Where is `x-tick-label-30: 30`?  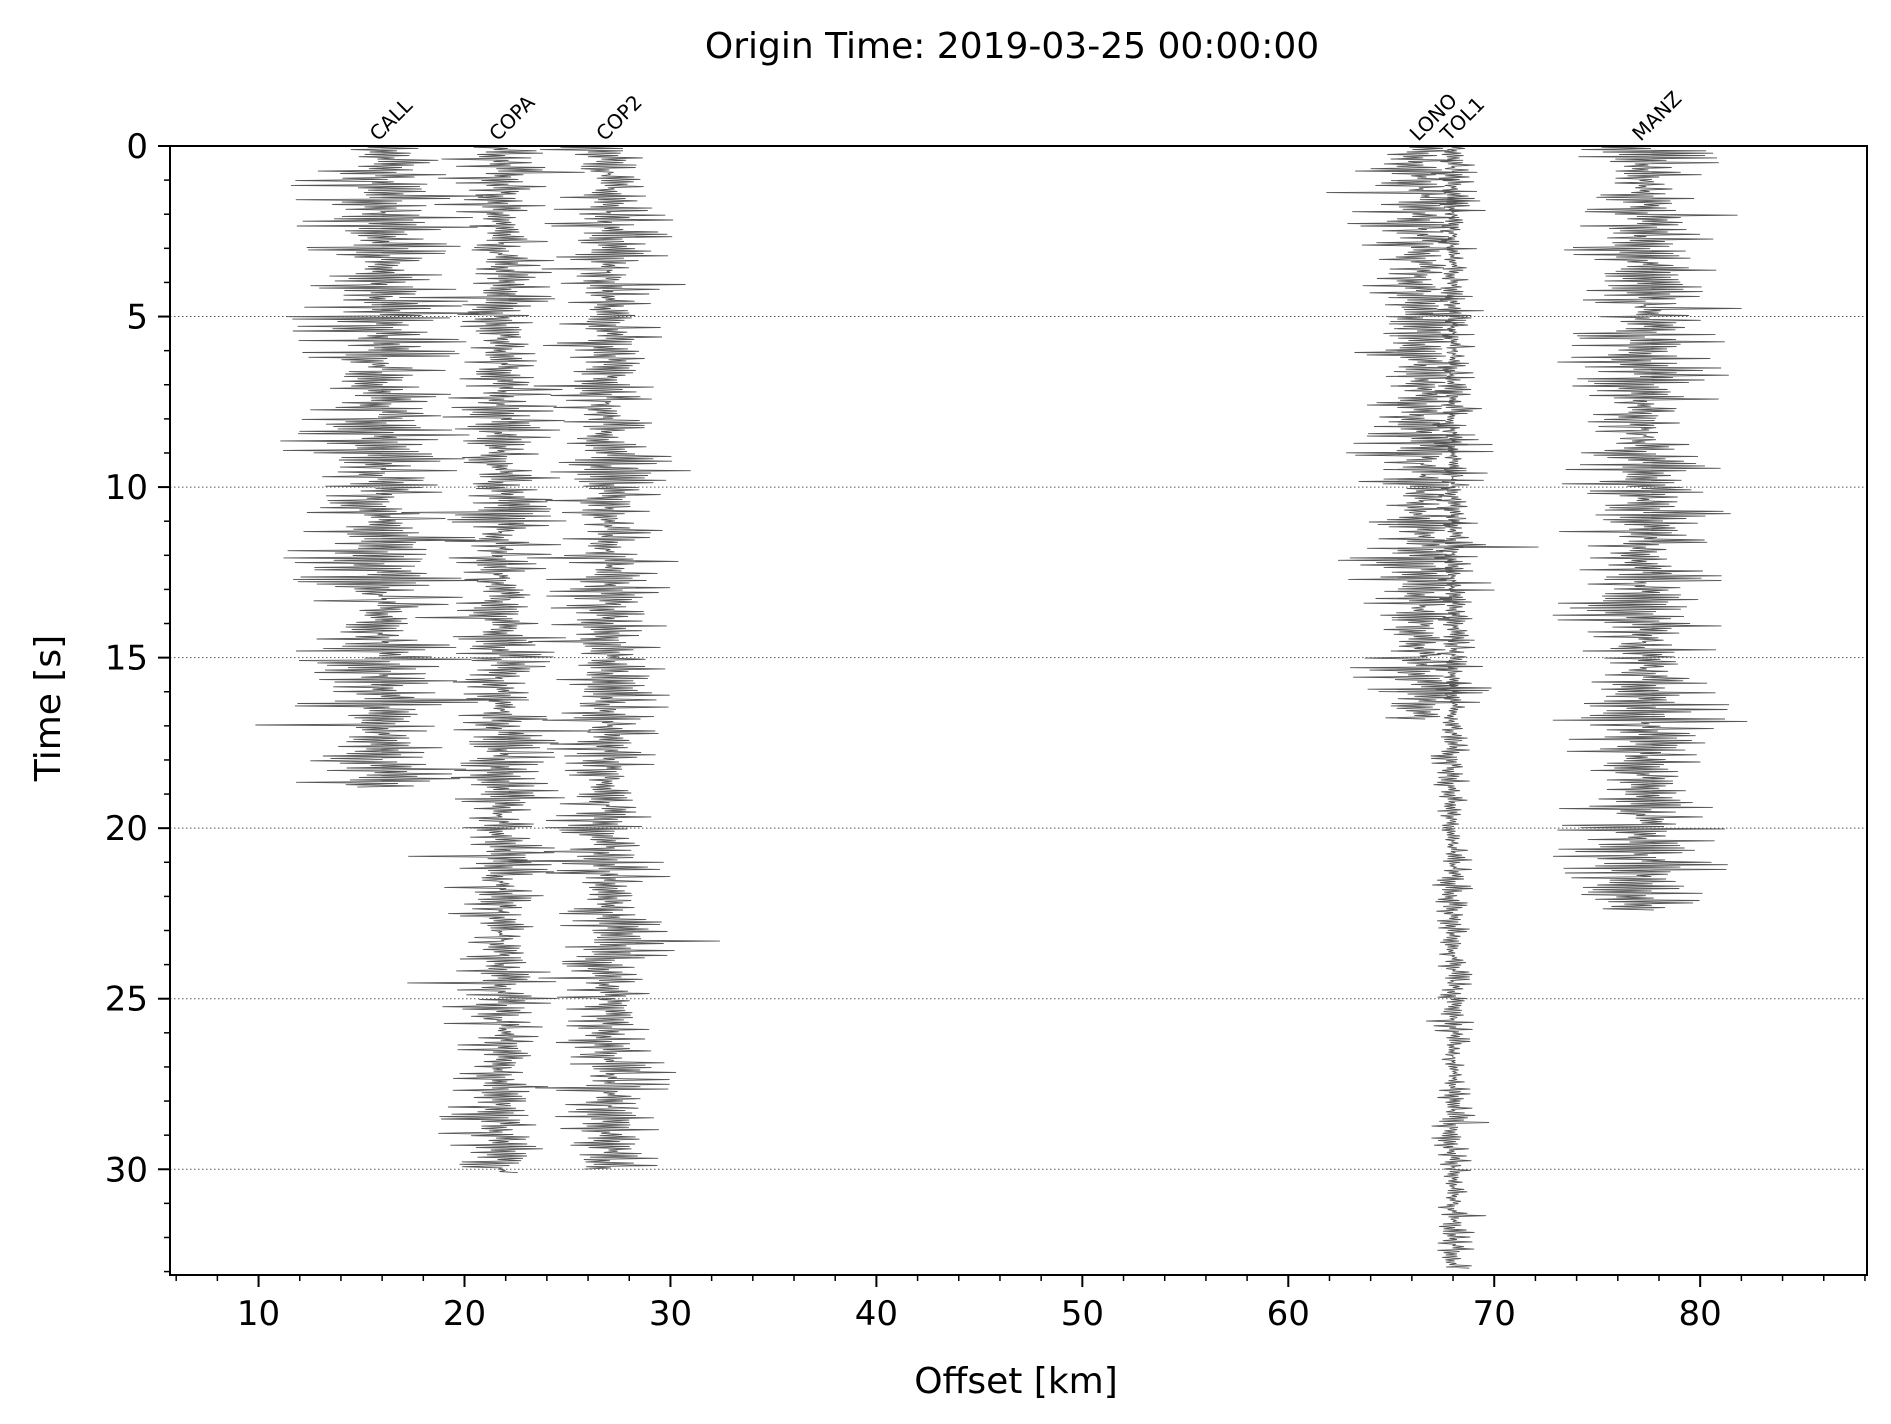 x-tick-label-30: 30 is located at coordinates (670, 1314).